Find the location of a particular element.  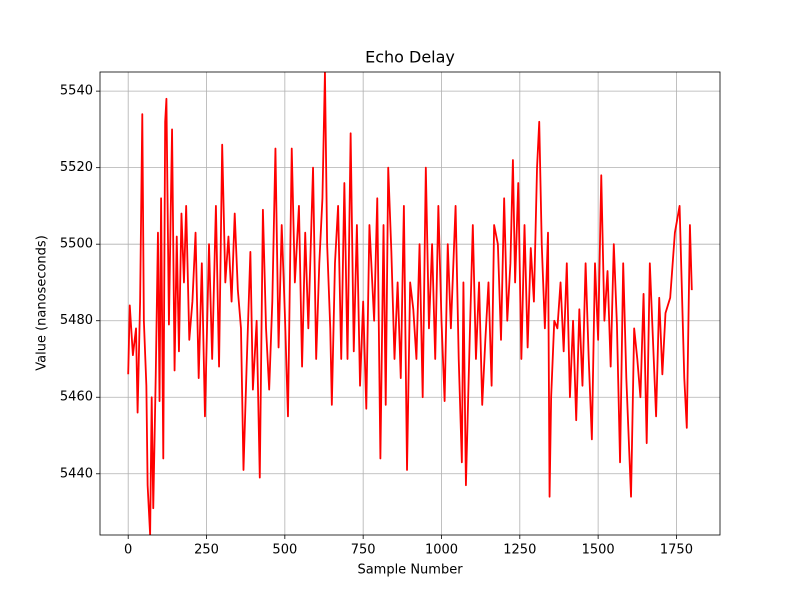

x-axis-label: Sample Number is located at coordinates (410, 570).